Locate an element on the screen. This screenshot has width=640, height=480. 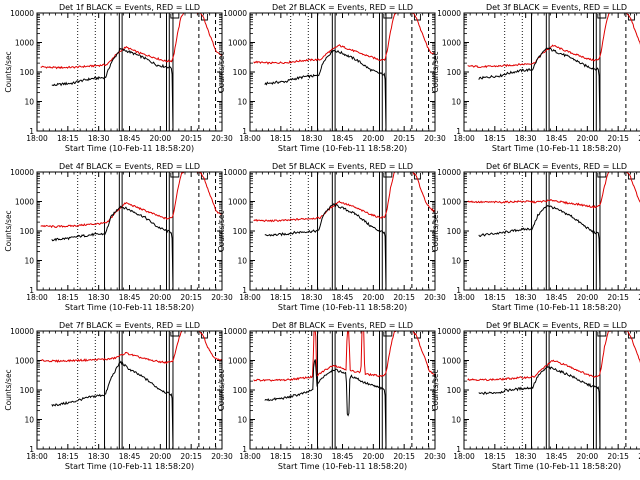
panel-title: Det 3f BLACK = Events, RED = LLD is located at coordinates (556, 7).